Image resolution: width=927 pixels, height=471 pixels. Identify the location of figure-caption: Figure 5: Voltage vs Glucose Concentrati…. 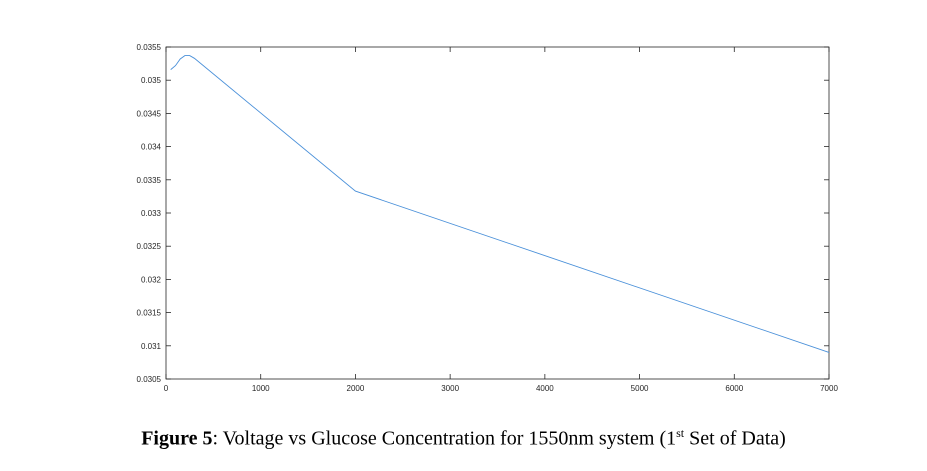
(463, 438).